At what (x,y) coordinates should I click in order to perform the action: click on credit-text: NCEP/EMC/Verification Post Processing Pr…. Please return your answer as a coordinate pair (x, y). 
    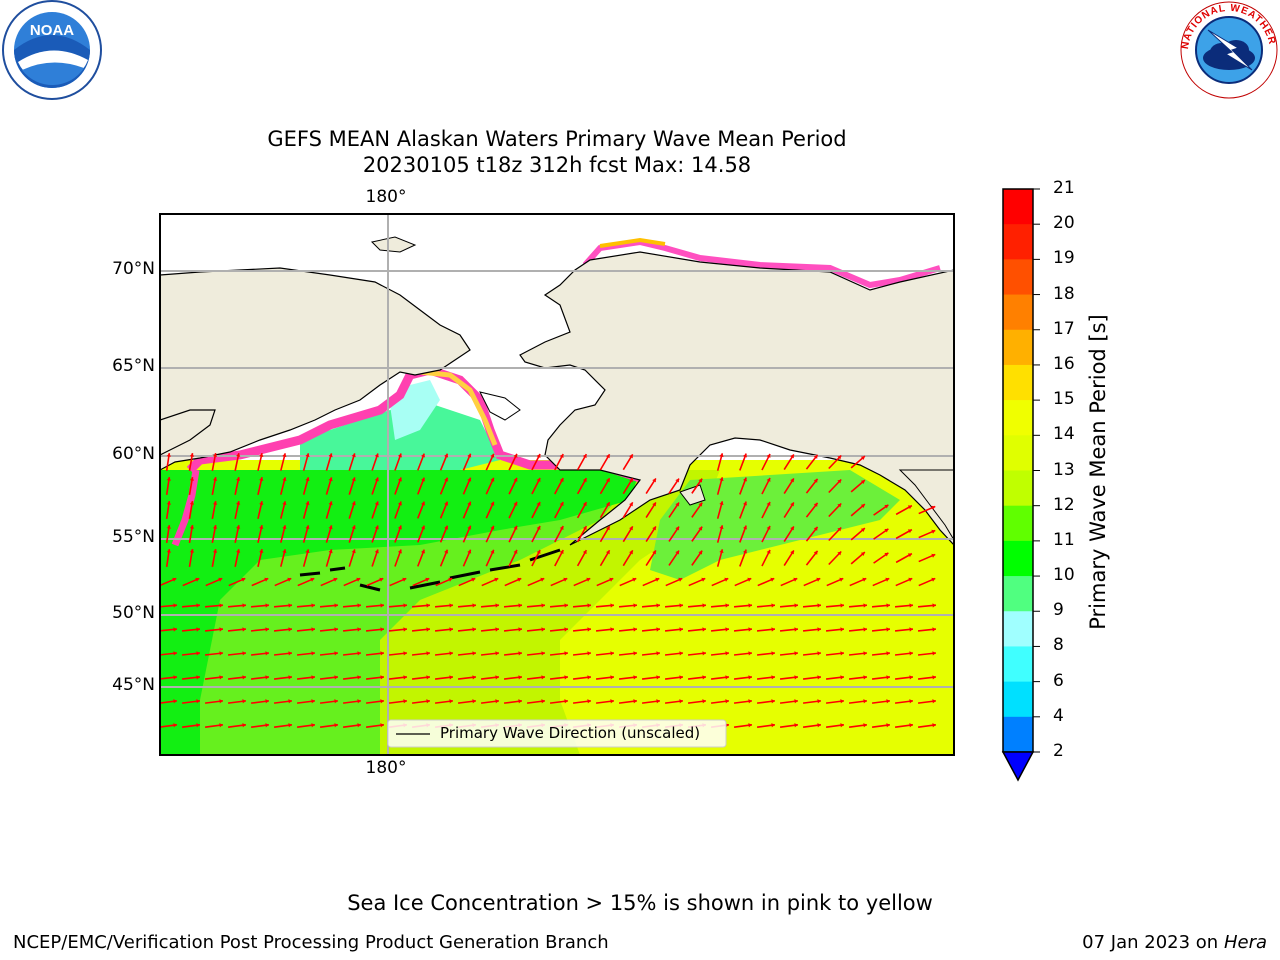
    Looking at the image, I should click on (311, 942).